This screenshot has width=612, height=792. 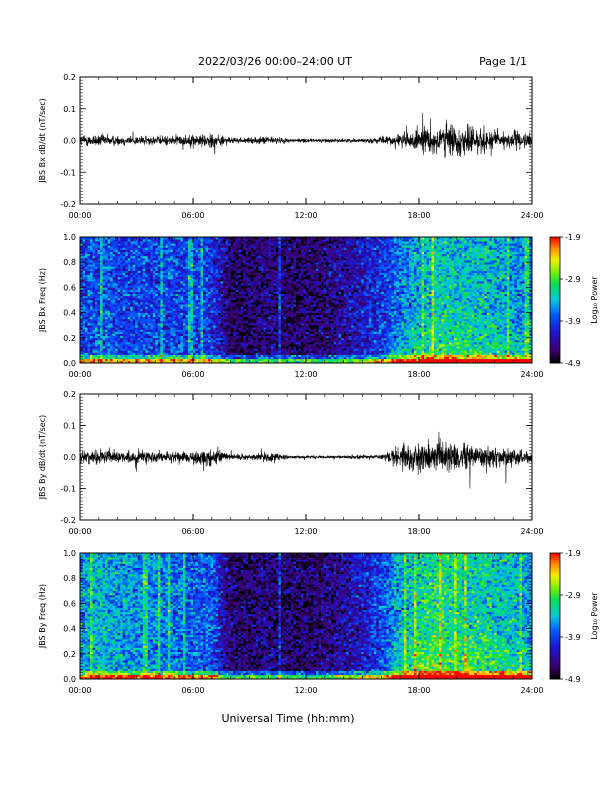 I want to click on x-axis-title: Universal Time (hh:mm), so click(x=288, y=718).